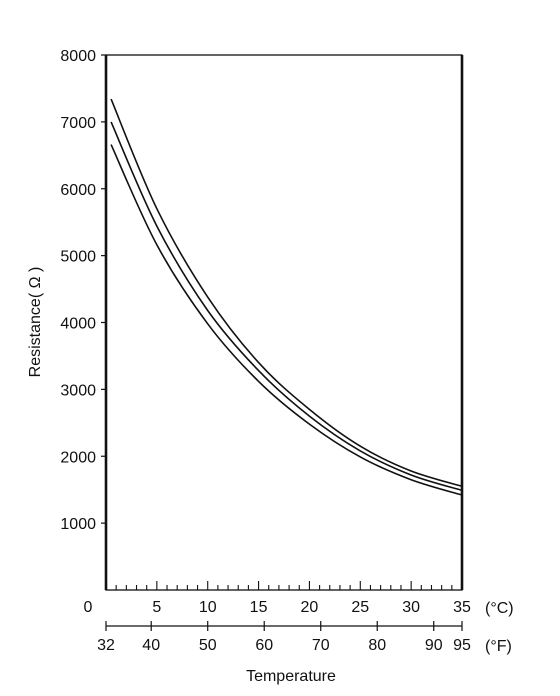 This screenshot has height=696, width=560. I want to click on fahrenheit-tick-label: 32, so click(106, 645).